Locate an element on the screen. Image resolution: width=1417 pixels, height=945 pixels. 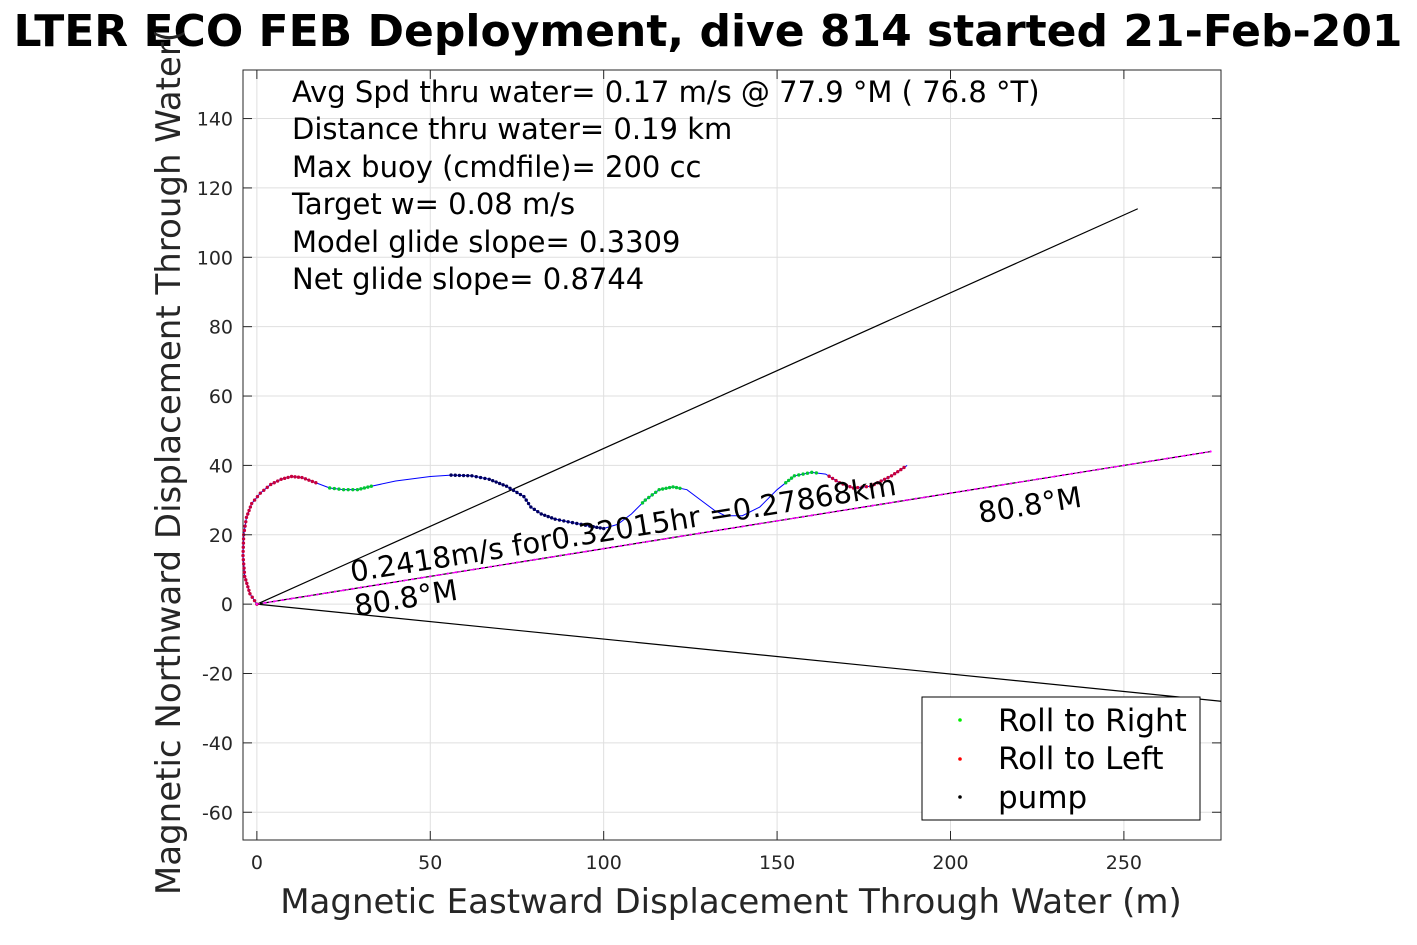
legend-label-pump: pump is located at coordinates (1042, 798).